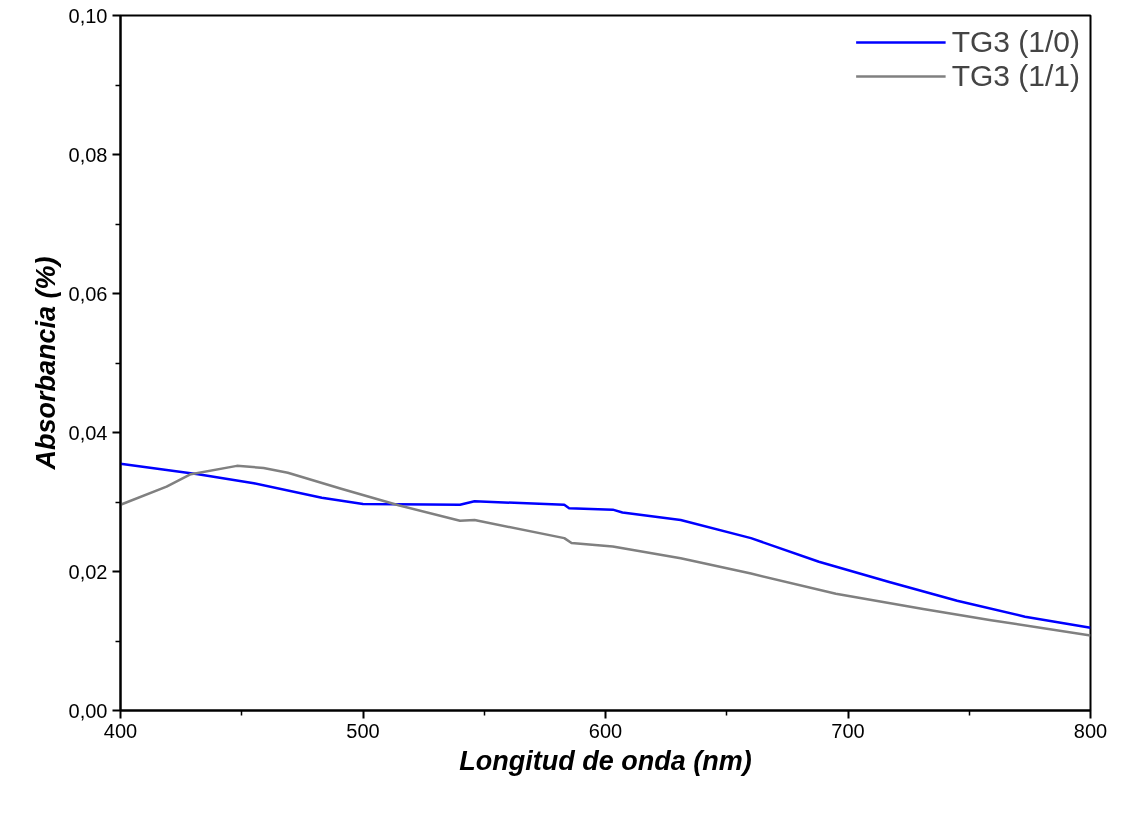  Describe the element at coordinates (605, 760) in the screenshot. I see `x-axis-title: Longitud de onda (nm)` at that location.